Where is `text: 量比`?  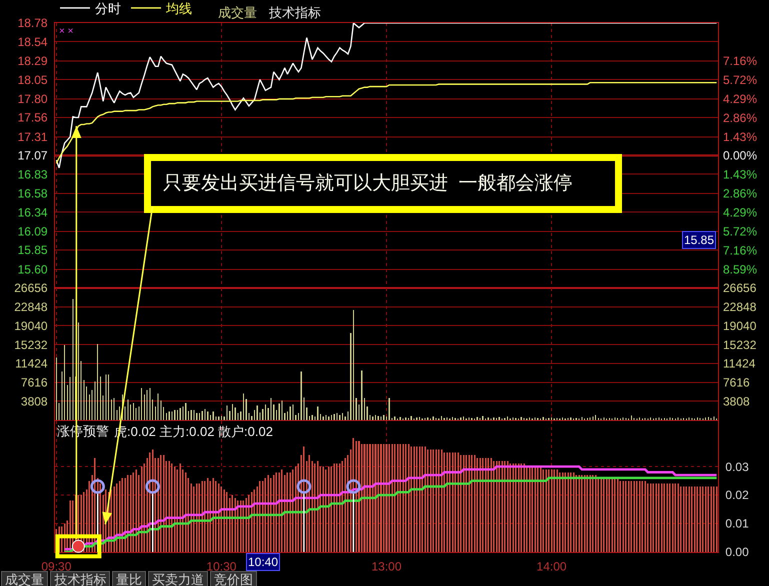 text: 量比 is located at coordinates (129, 579).